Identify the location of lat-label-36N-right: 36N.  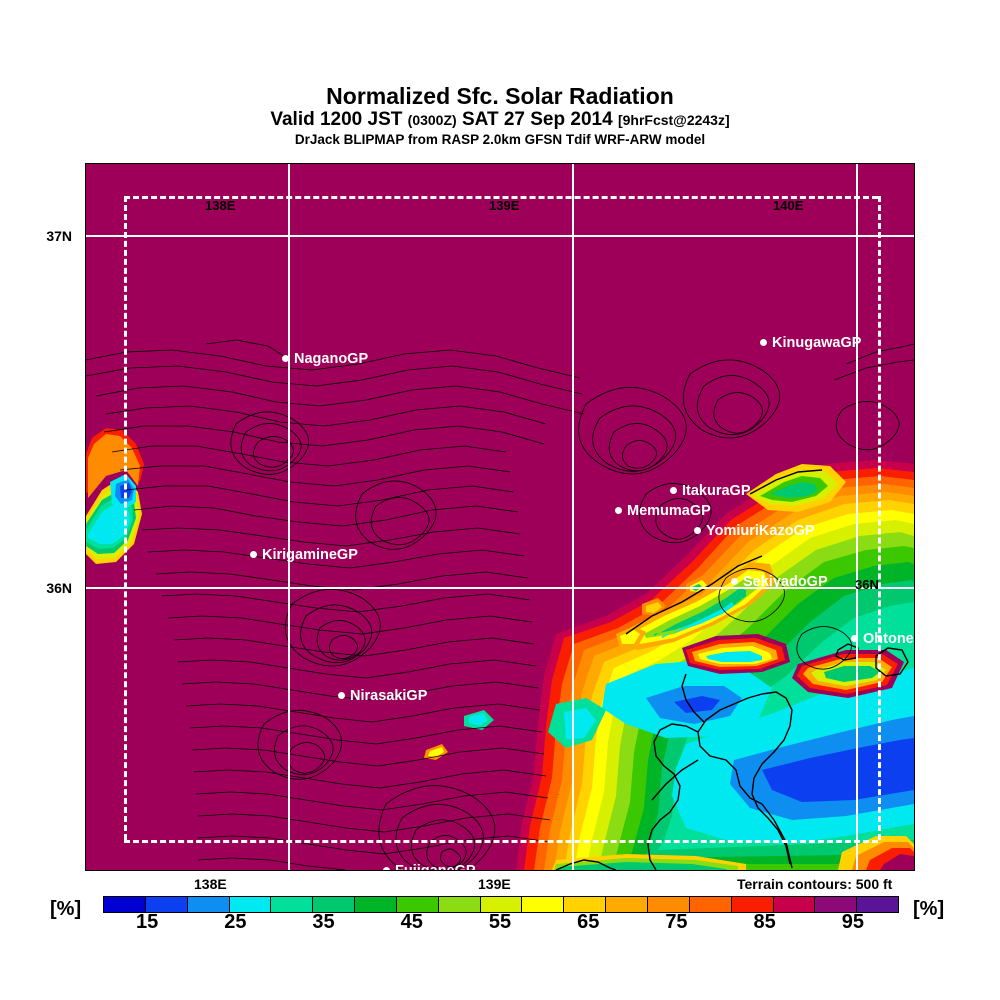
(867, 584).